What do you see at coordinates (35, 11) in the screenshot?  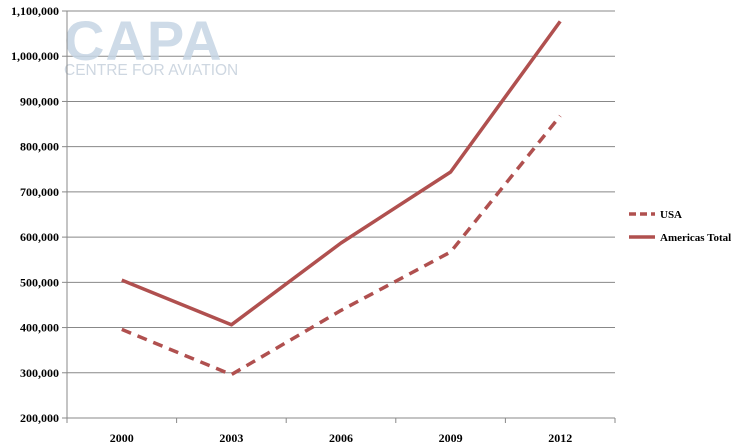 I see `y-tick-label: 1,100,000` at bounding box center [35, 11].